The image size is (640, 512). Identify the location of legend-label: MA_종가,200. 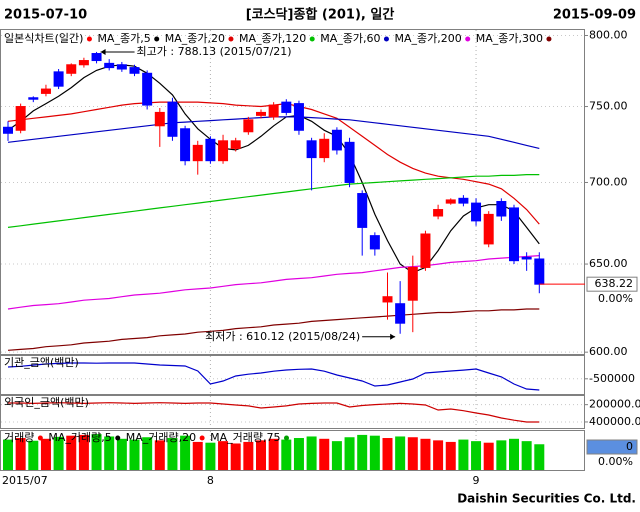
(427, 38).